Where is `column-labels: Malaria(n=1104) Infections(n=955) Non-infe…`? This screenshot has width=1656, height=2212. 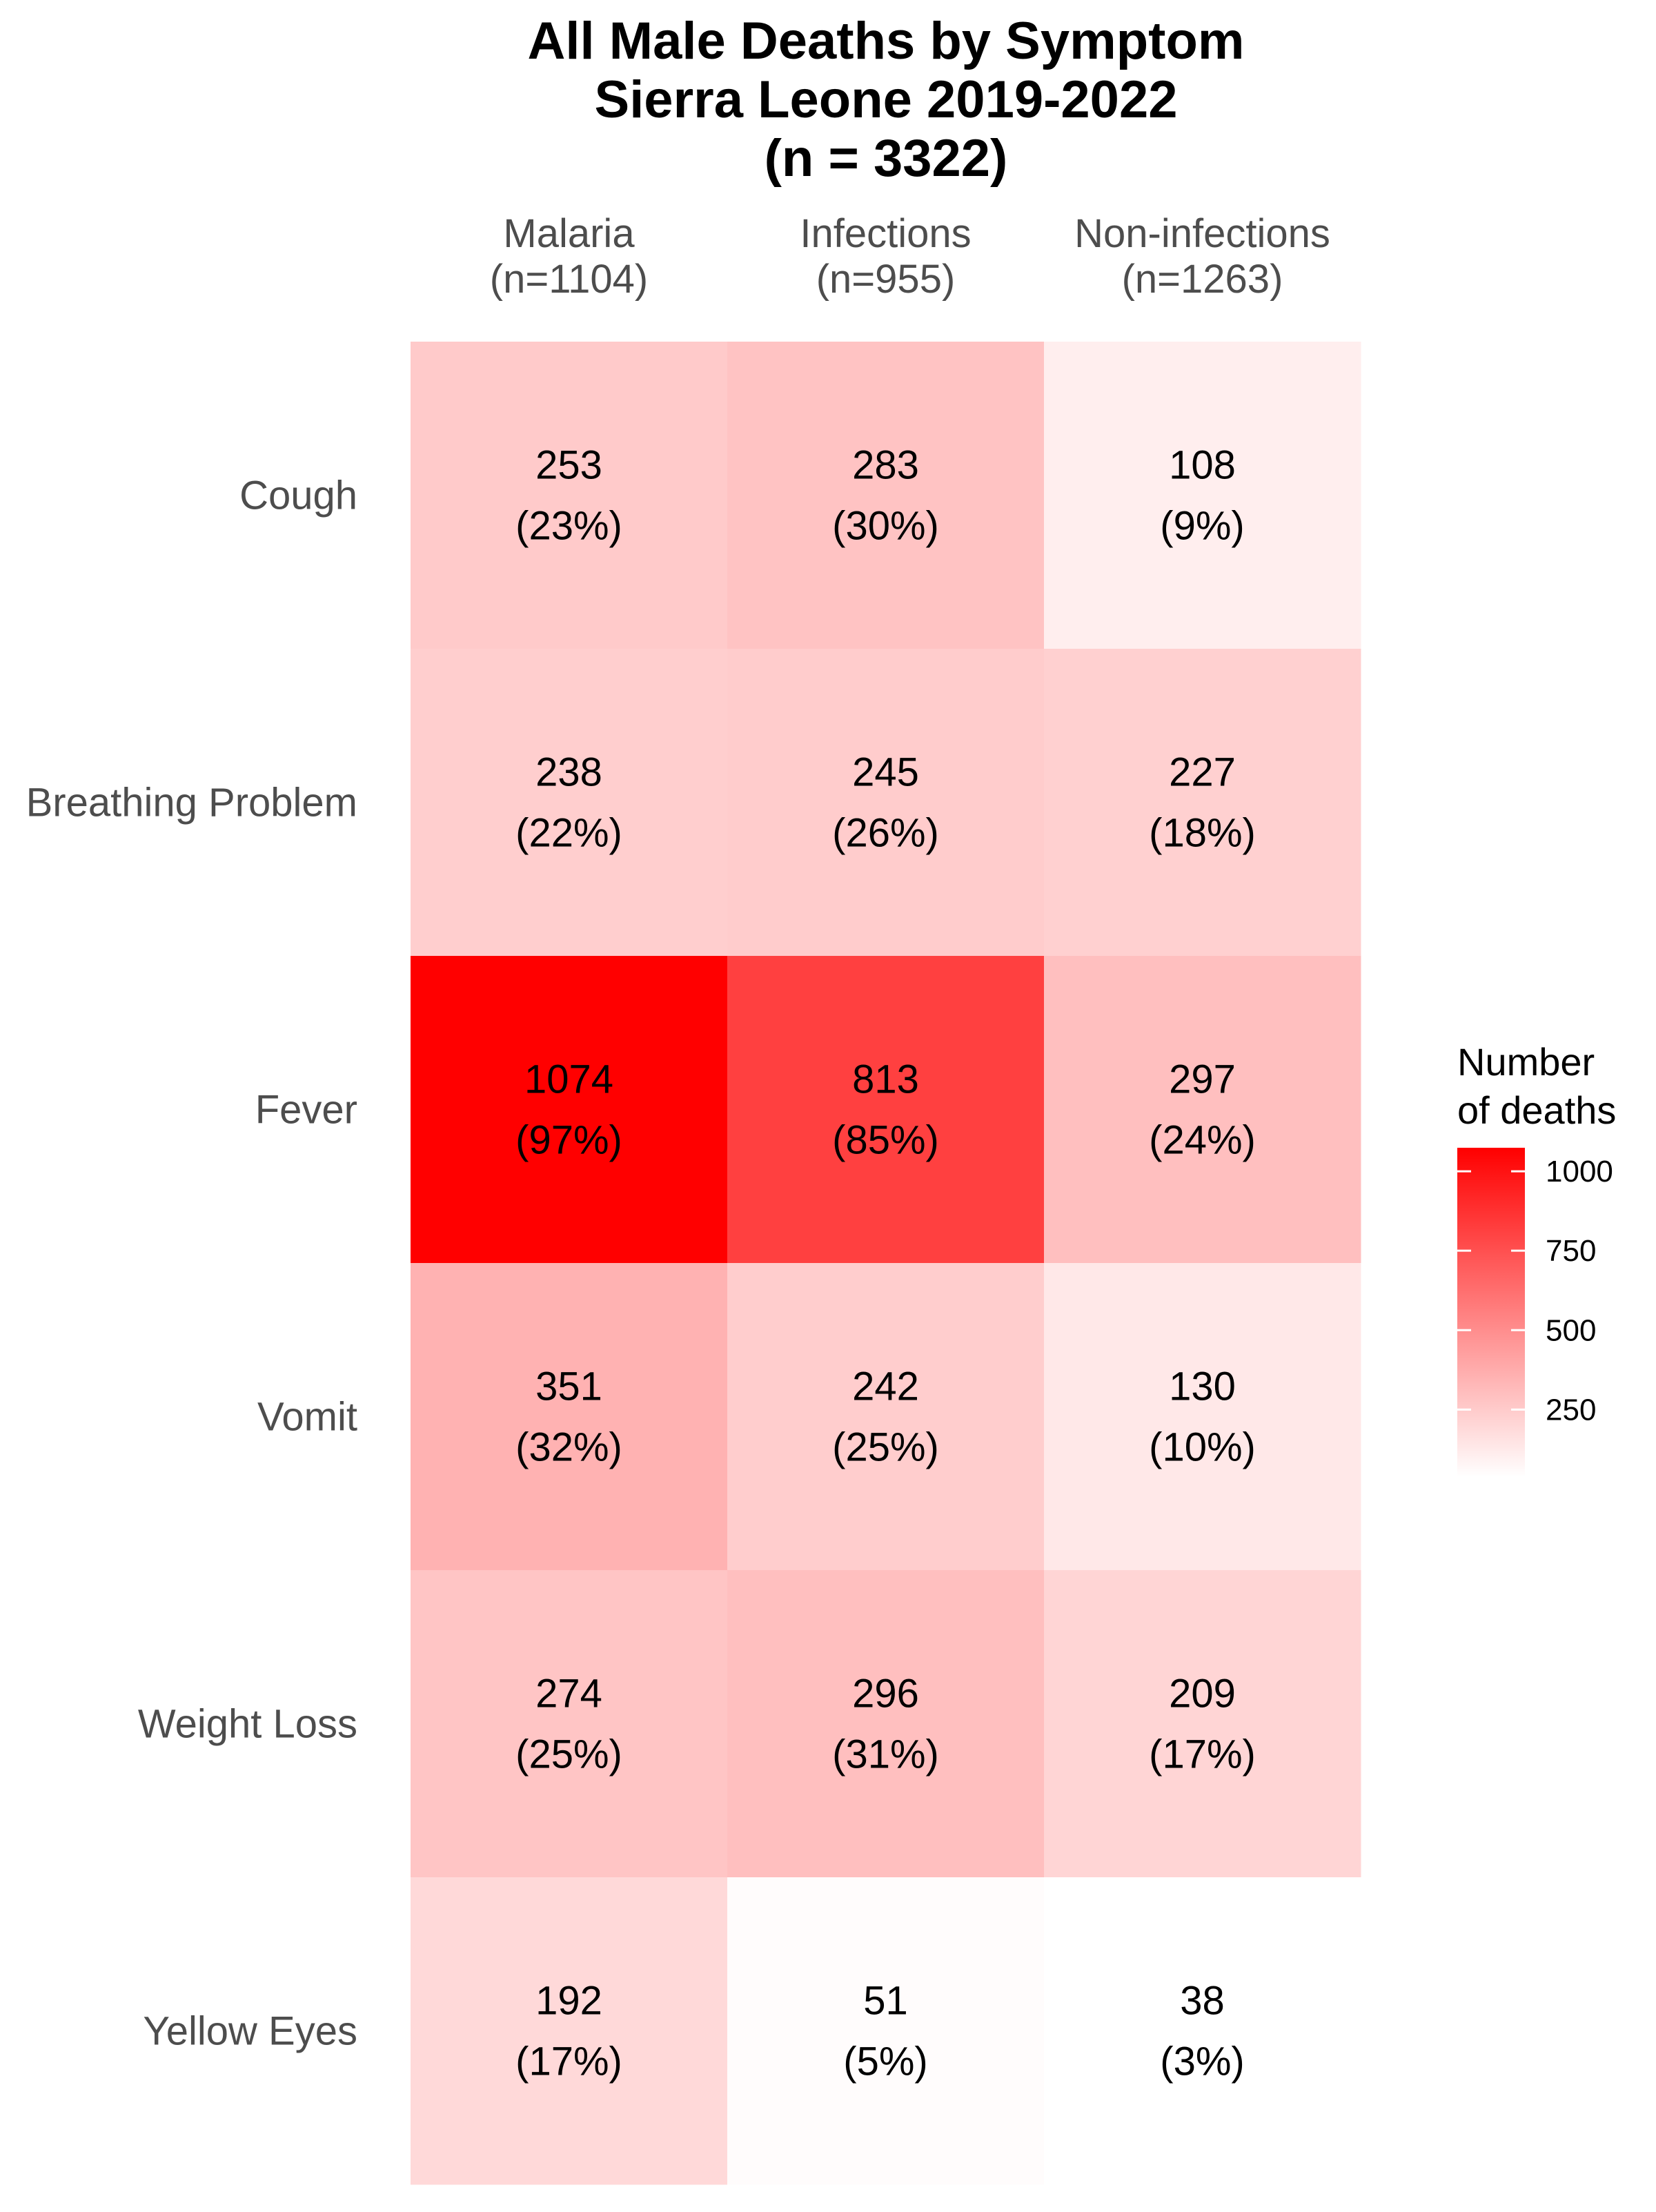 column-labels: Malaria(n=1104) Infections(n=955) Non-infe… is located at coordinates (910, 256).